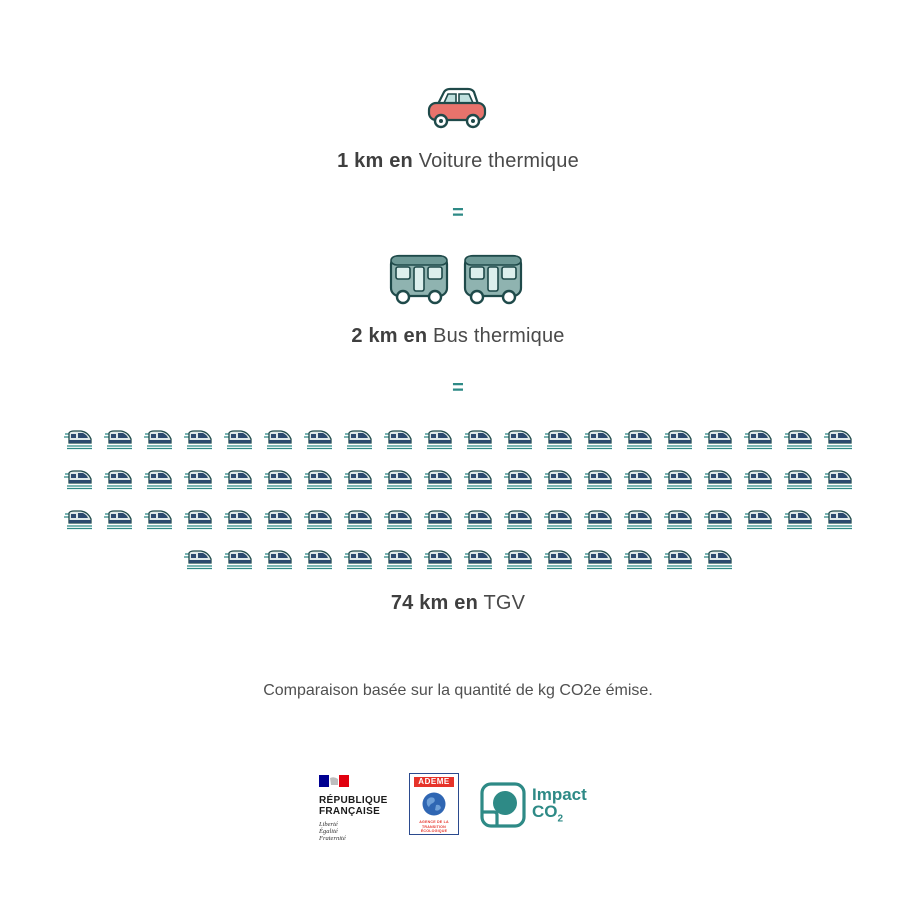 Image resolution: width=916 pixels, height=920 pixels. I want to click on motto-fraternite: Fraternité, so click(332, 838).